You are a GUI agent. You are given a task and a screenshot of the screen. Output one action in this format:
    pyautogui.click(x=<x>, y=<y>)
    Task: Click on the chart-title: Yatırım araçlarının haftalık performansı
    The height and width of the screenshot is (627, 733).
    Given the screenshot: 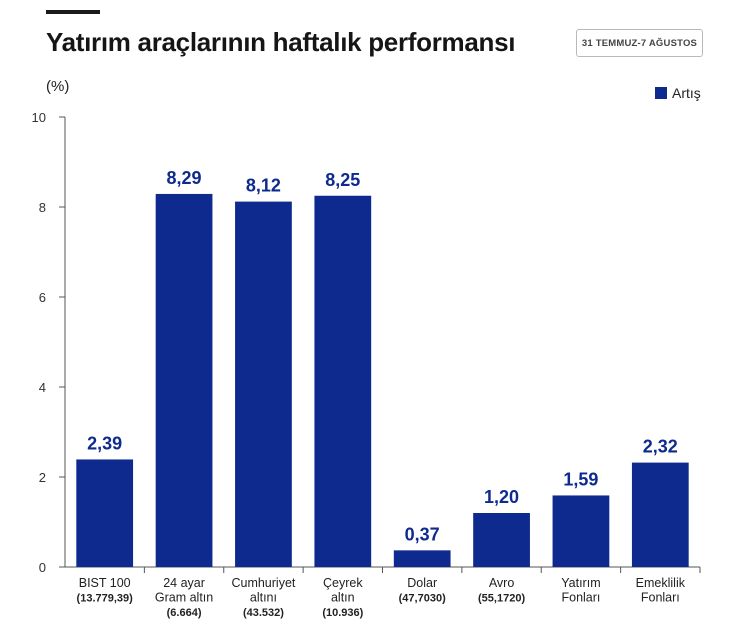 What is the action you would take?
    pyautogui.click(x=281, y=42)
    